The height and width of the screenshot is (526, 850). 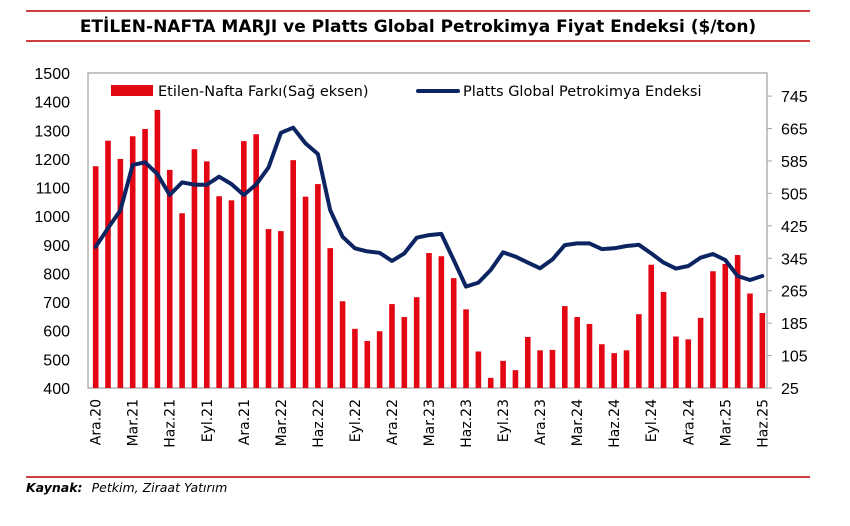 What do you see at coordinates (160, 487) in the screenshot?
I see `source-text: Petkim, Ziraat Yatırım` at bounding box center [160, 487].